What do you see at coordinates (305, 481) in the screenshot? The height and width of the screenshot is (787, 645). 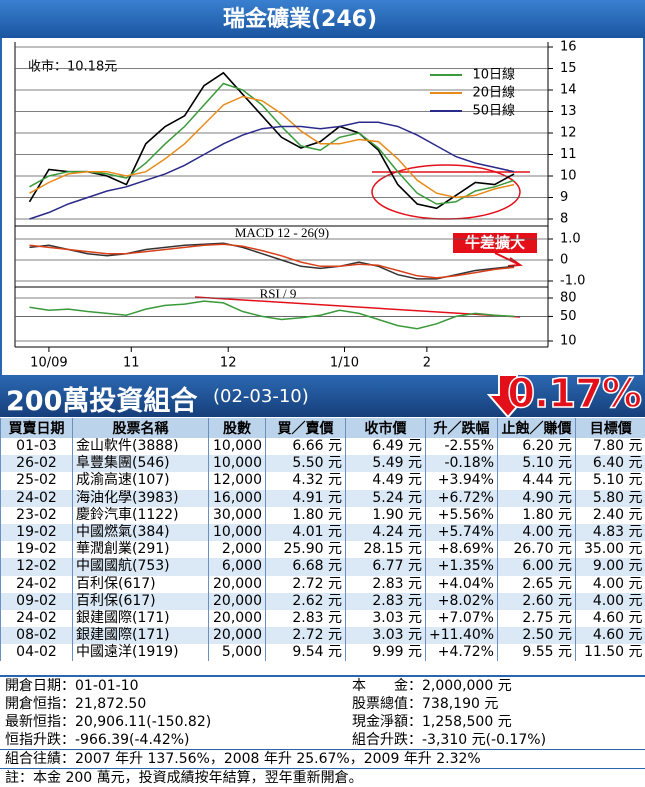 I see `table-cell: 4.32 元` at bounding box center [305, 481].